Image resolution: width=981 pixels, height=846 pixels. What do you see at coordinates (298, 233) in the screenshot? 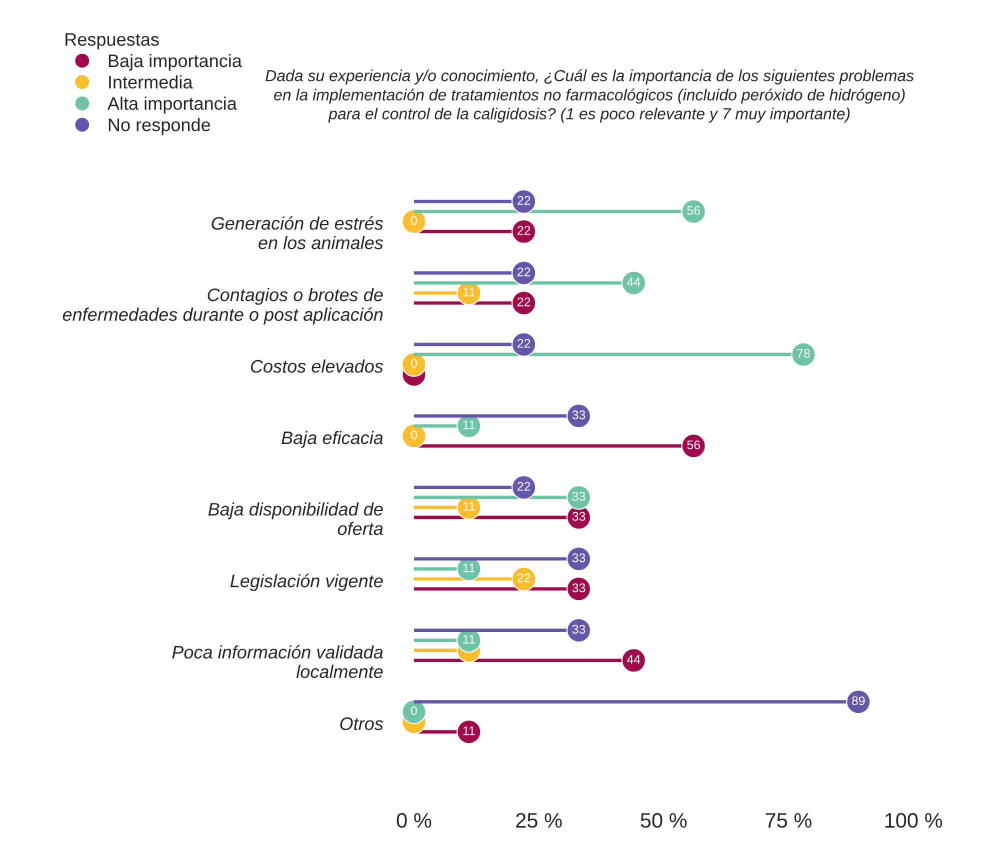
I see `y-tick-label: Generación de estrés en los animales` at bounding box center [298, 233].